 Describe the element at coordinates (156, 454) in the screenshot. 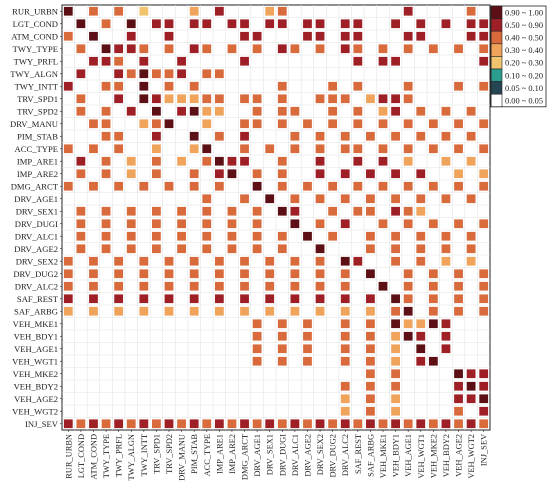

I see `column-label: TRV_SPD1` at that location.